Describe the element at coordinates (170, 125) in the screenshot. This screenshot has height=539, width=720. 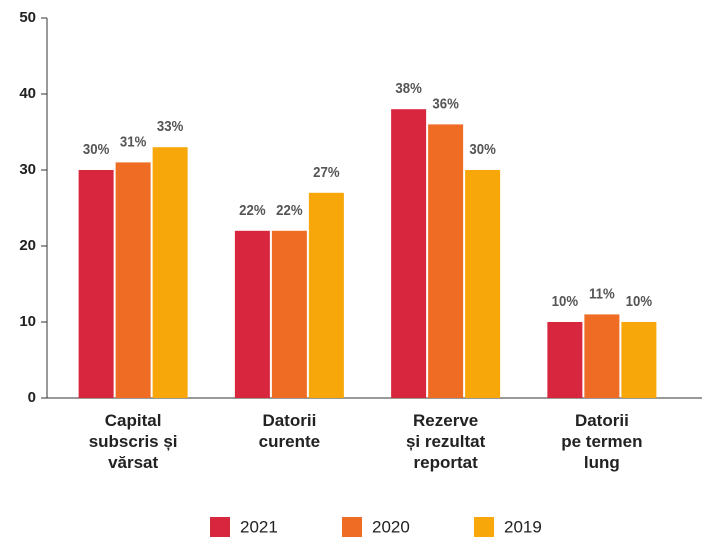
I see `value-label: 33%` at that location.